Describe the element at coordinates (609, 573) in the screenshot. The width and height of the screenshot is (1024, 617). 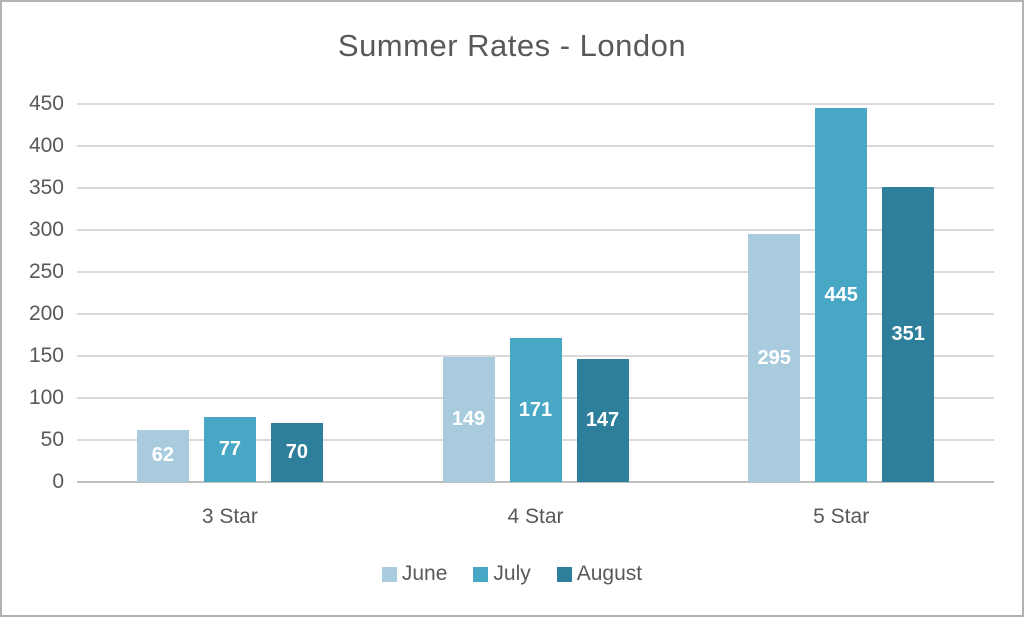
I see `legend-label: August` at that location.